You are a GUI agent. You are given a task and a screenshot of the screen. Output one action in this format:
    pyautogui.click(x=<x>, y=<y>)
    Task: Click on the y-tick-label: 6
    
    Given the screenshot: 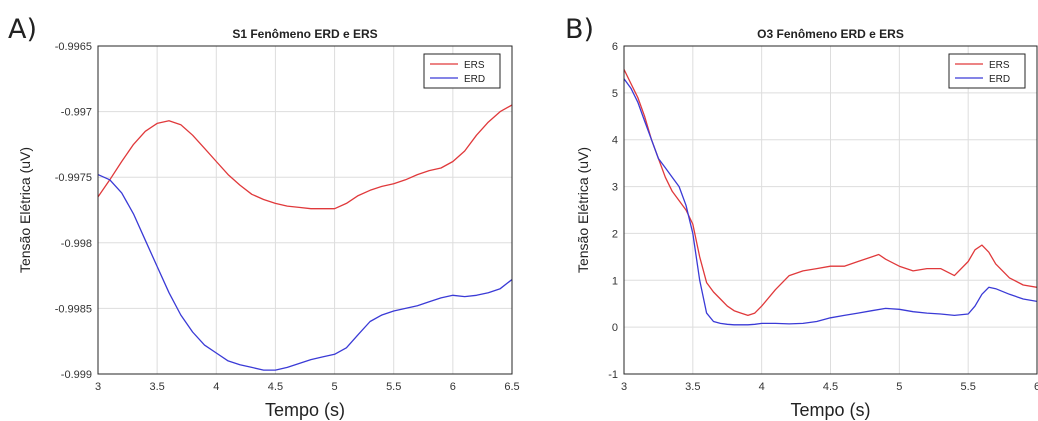 What is the action you would take?
    pyautogui.click(x=615, y=47)
    